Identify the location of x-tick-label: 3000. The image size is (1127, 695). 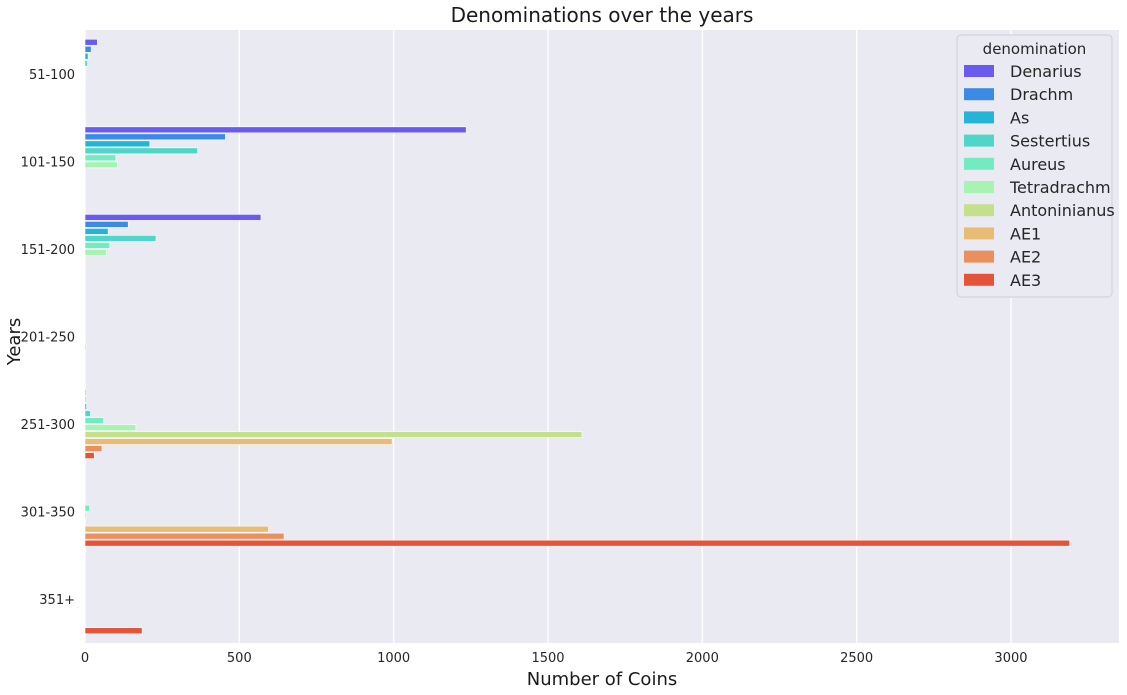
(1010, 658).